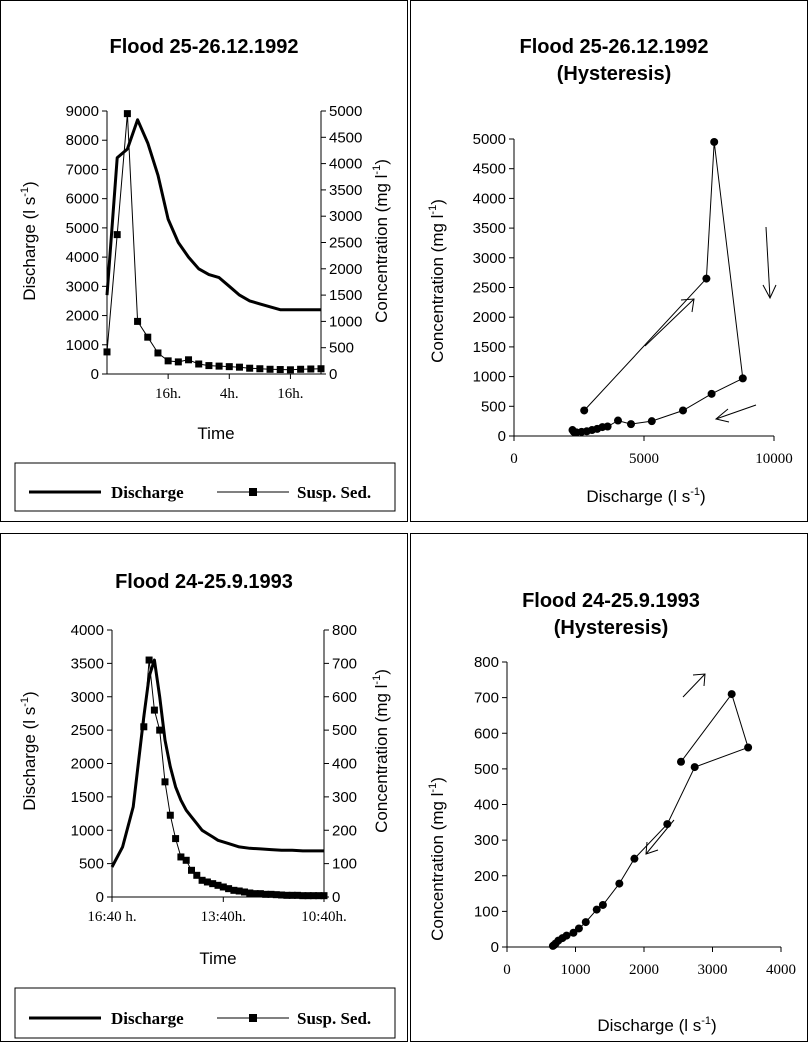 The width and height of the screenshot is (808, 1043). Describe the element at coordinates (713, 970) in the screenshot. I see `x-tick-label: 3000` at that location.